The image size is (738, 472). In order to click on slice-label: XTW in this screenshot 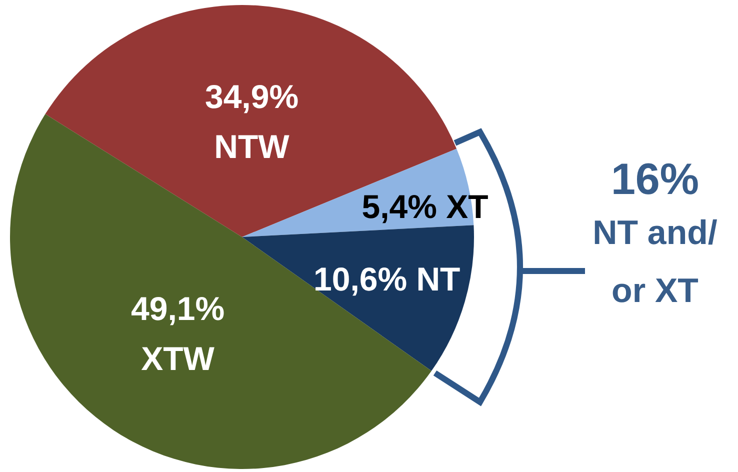, I will do `click(178, 359)`.